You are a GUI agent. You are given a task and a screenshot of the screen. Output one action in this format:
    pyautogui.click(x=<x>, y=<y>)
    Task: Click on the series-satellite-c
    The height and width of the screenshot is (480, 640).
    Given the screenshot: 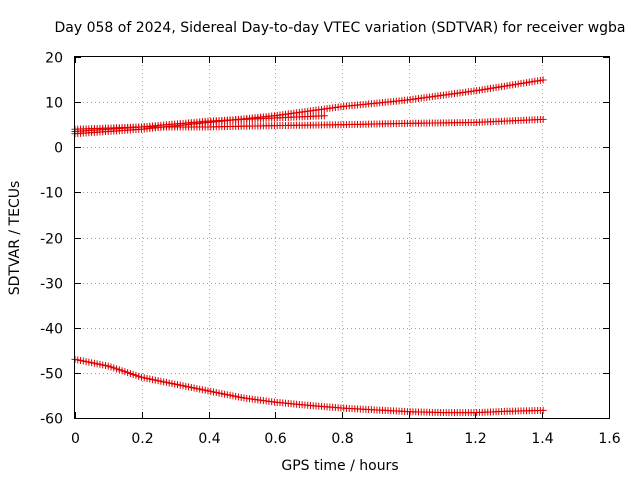 What is the action you would take?
    pyautogui.click(x=199, y=123)
    